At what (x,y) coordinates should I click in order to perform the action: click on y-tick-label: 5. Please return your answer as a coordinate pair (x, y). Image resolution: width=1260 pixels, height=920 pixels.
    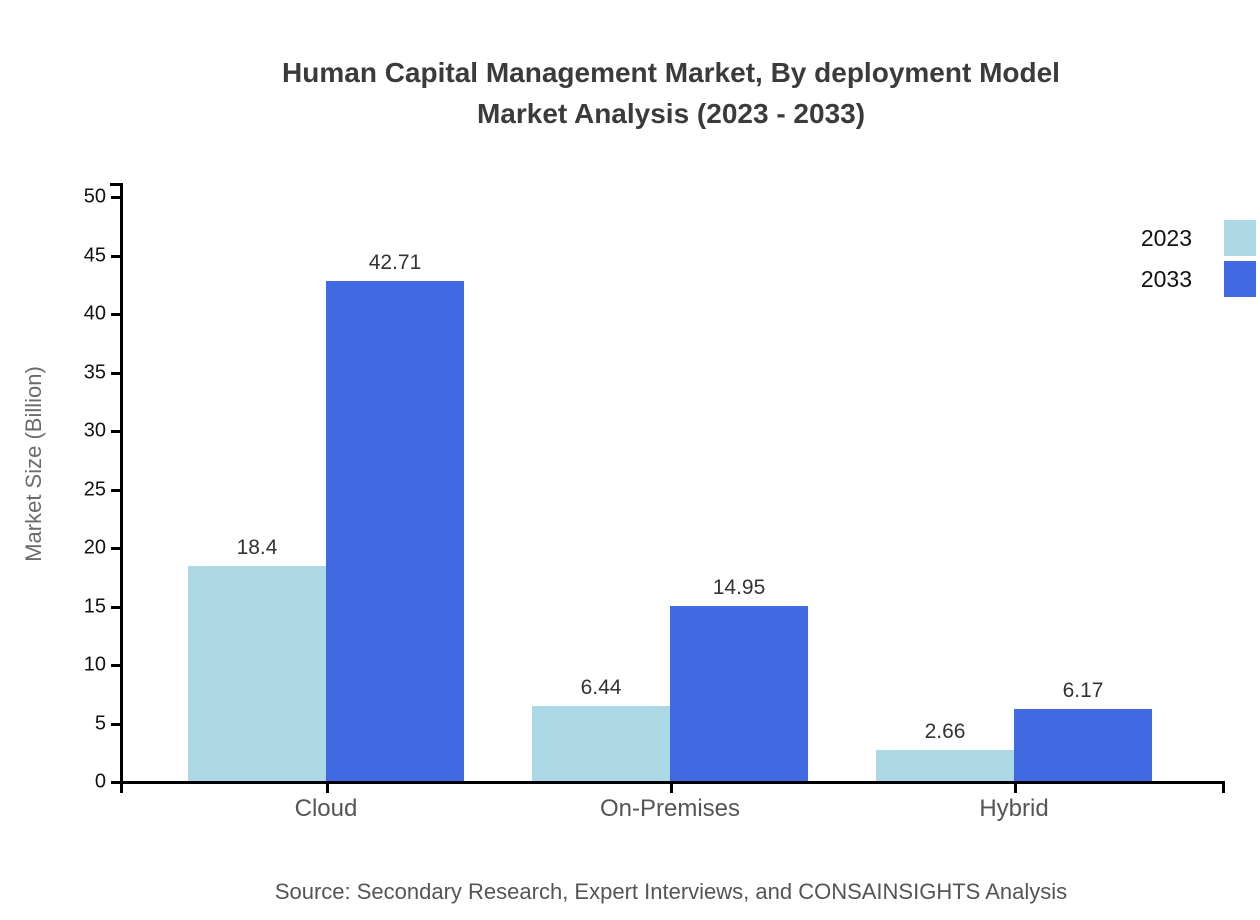
    Looking at the image, I should click on (100, 723).